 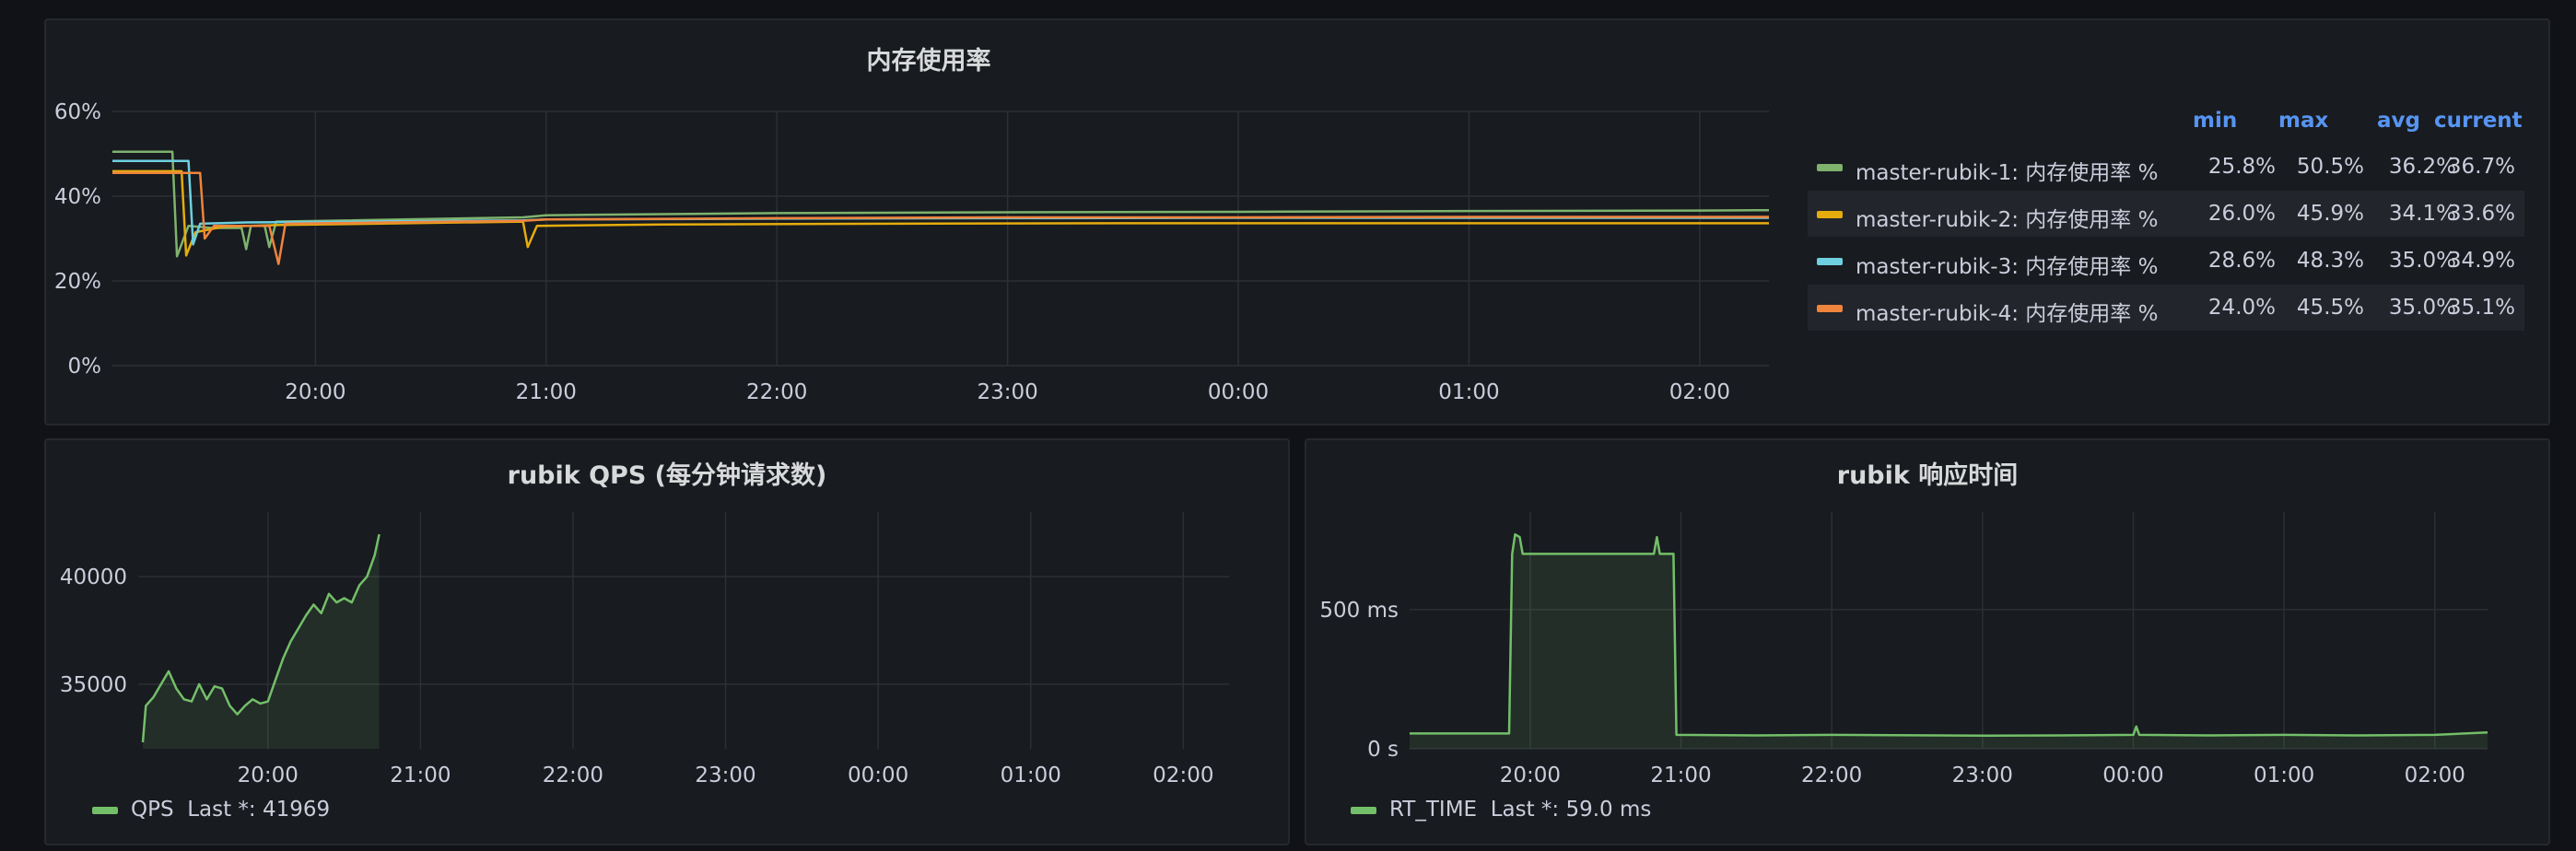 What do you see at coordinates (2303, 121) in the screenshot?
I see `legend-header-max: max` at bounding box center [2303, 121].